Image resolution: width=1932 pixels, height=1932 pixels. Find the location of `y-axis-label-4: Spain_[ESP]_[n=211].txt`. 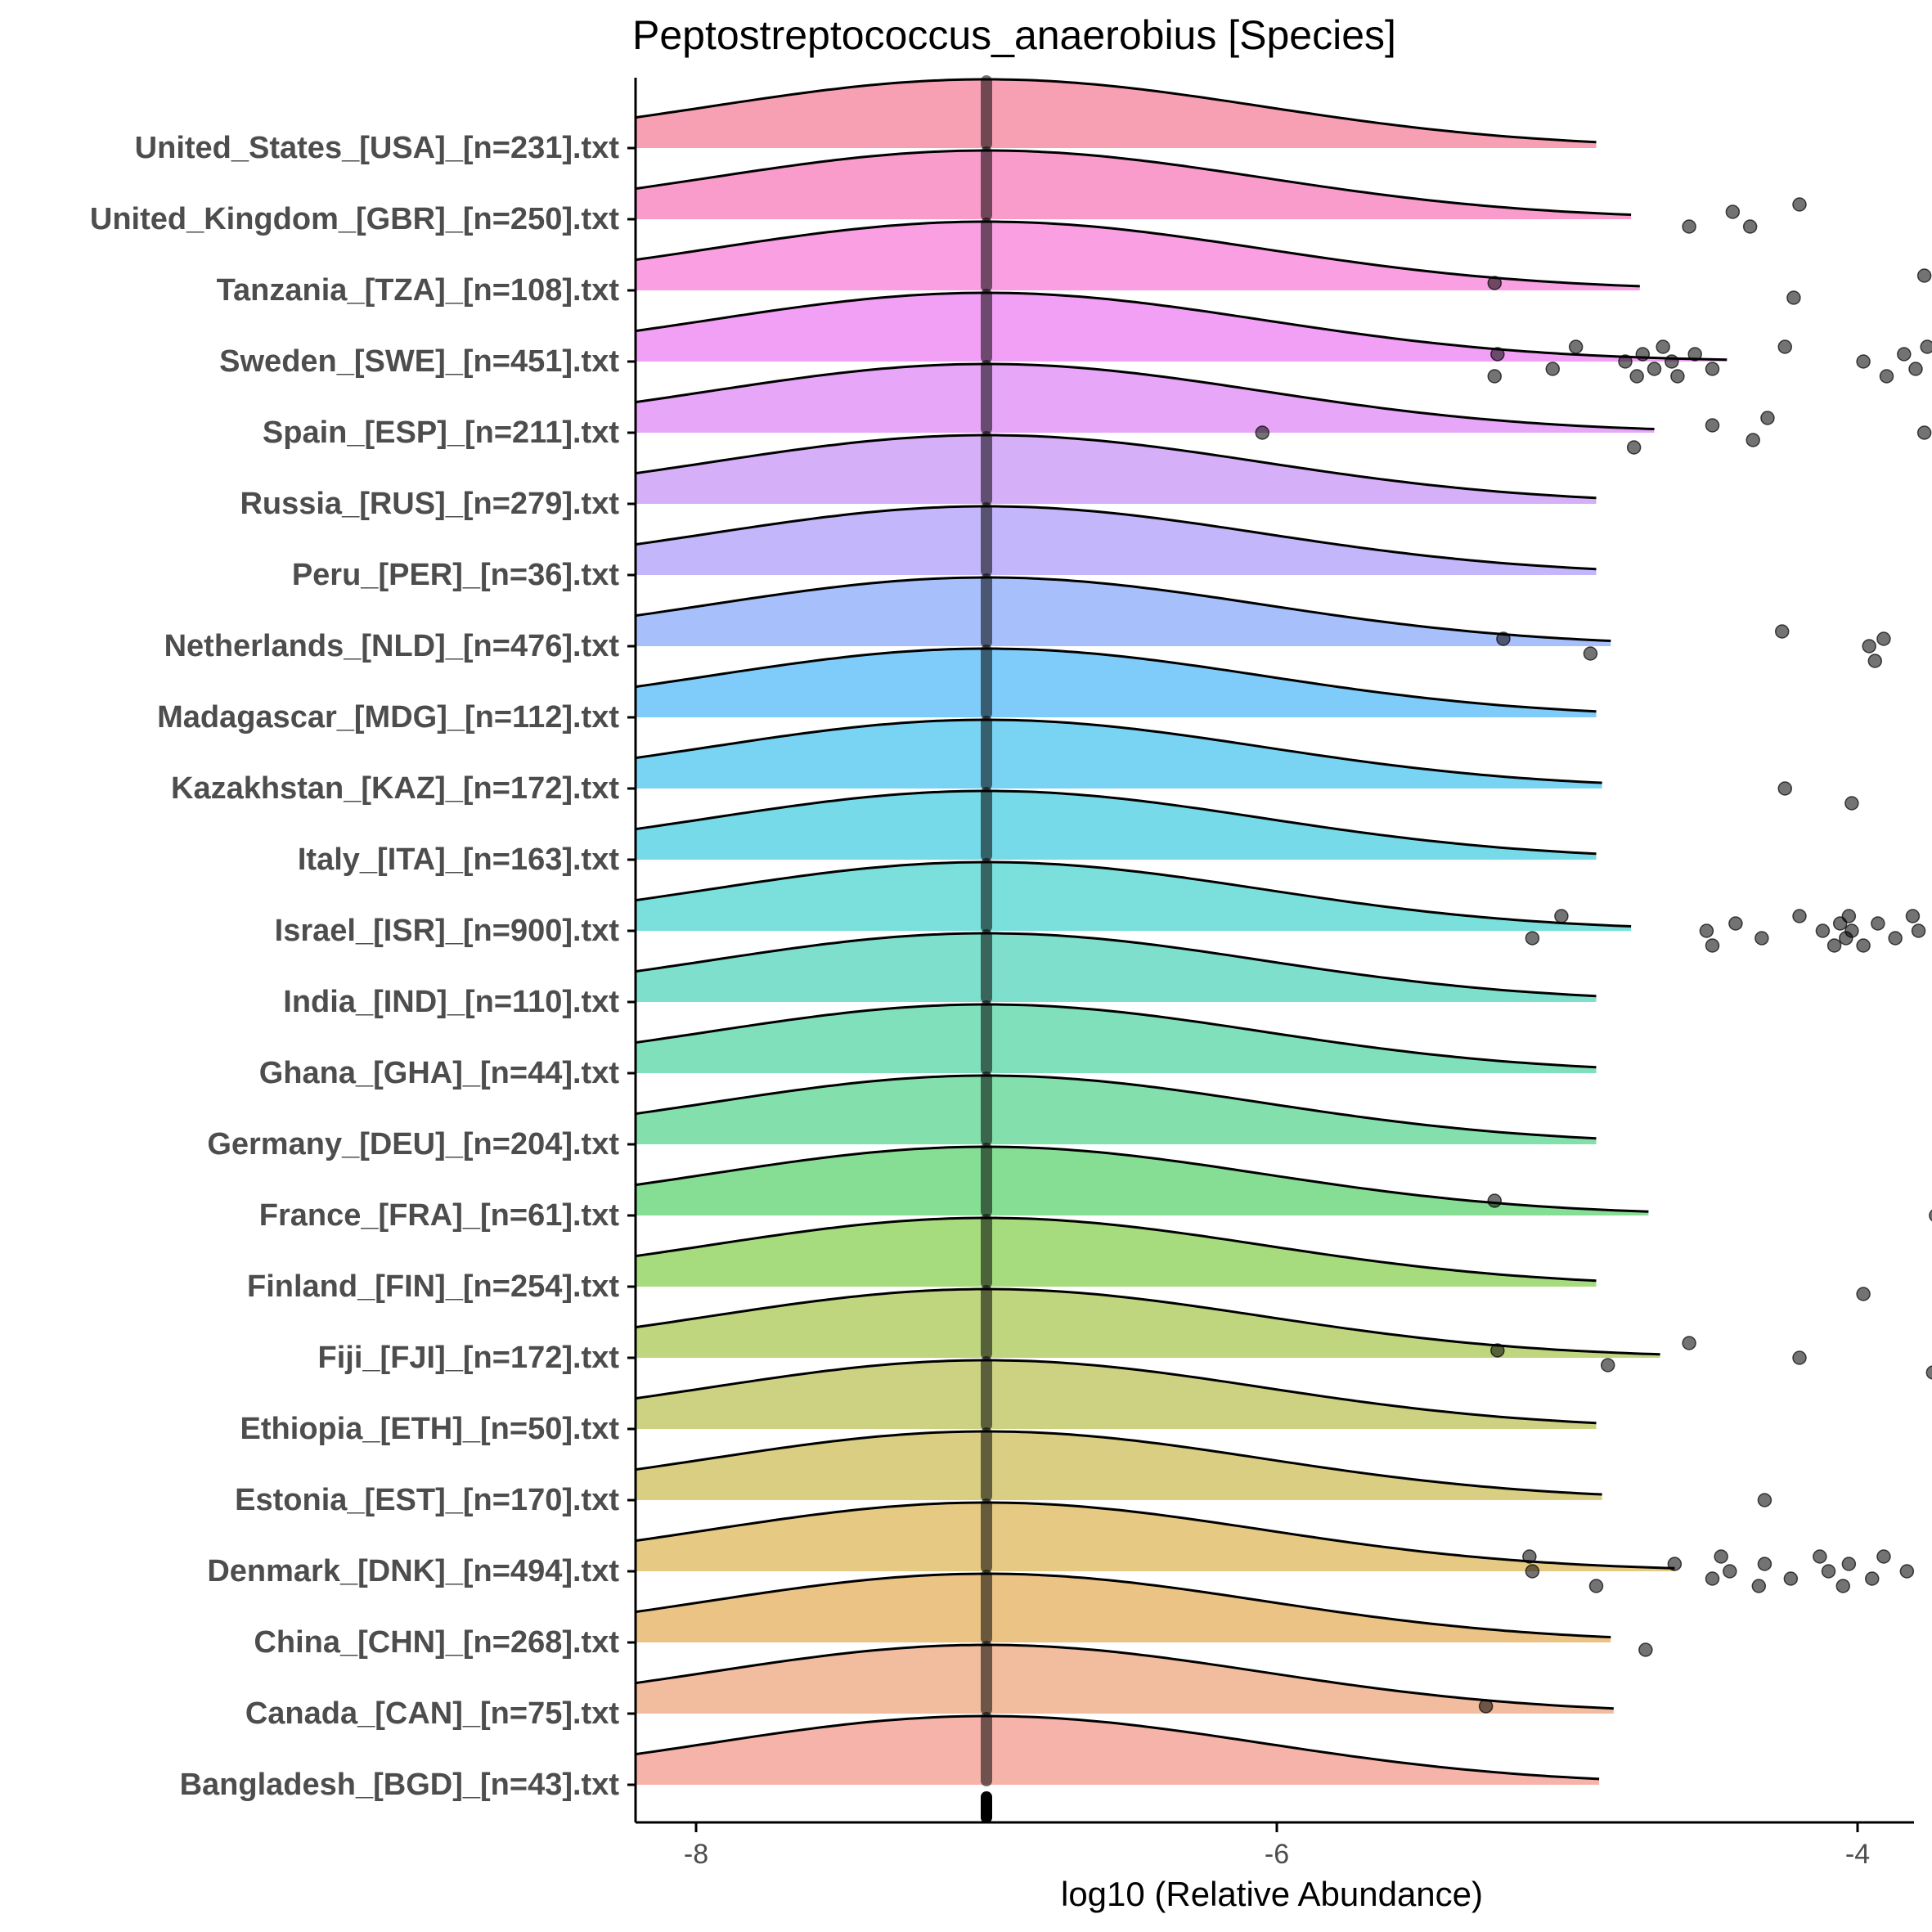

y-axis-label-4: Spain_[ESP]_[n=211].txt is located at coordinates (441, 433).